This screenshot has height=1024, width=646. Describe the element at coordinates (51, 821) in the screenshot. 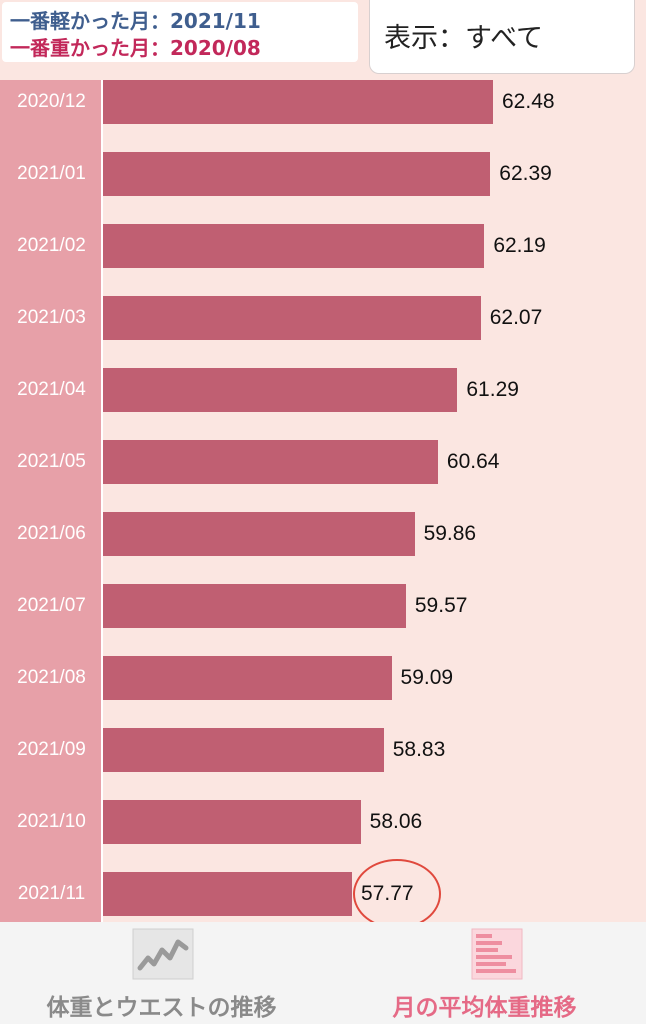

I see `month-label: 2021/10` at that location.